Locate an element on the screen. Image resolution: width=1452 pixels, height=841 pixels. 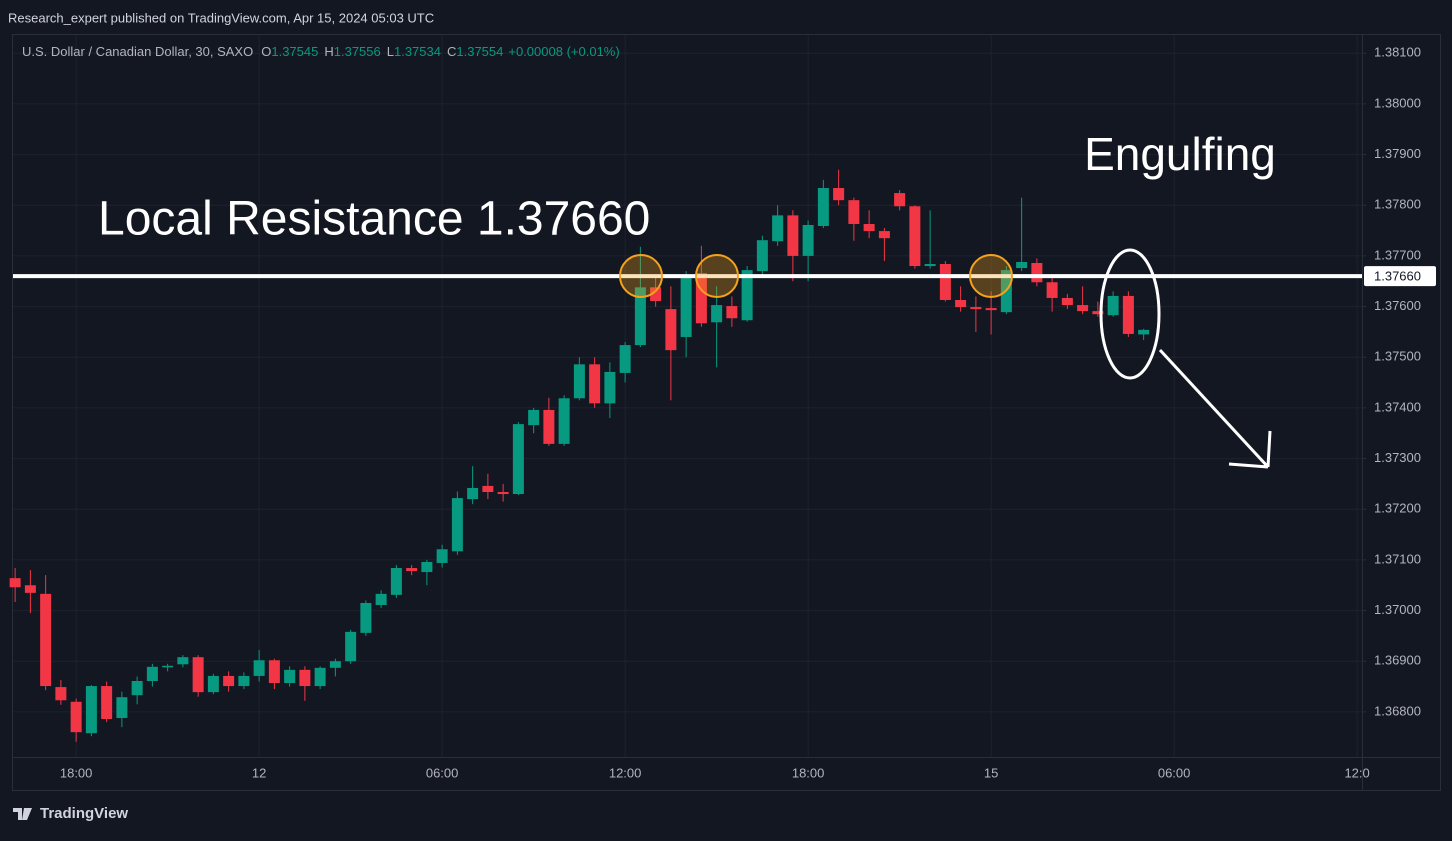
y-tick-label: 1.37300 is located at coordinates (1397, 457).